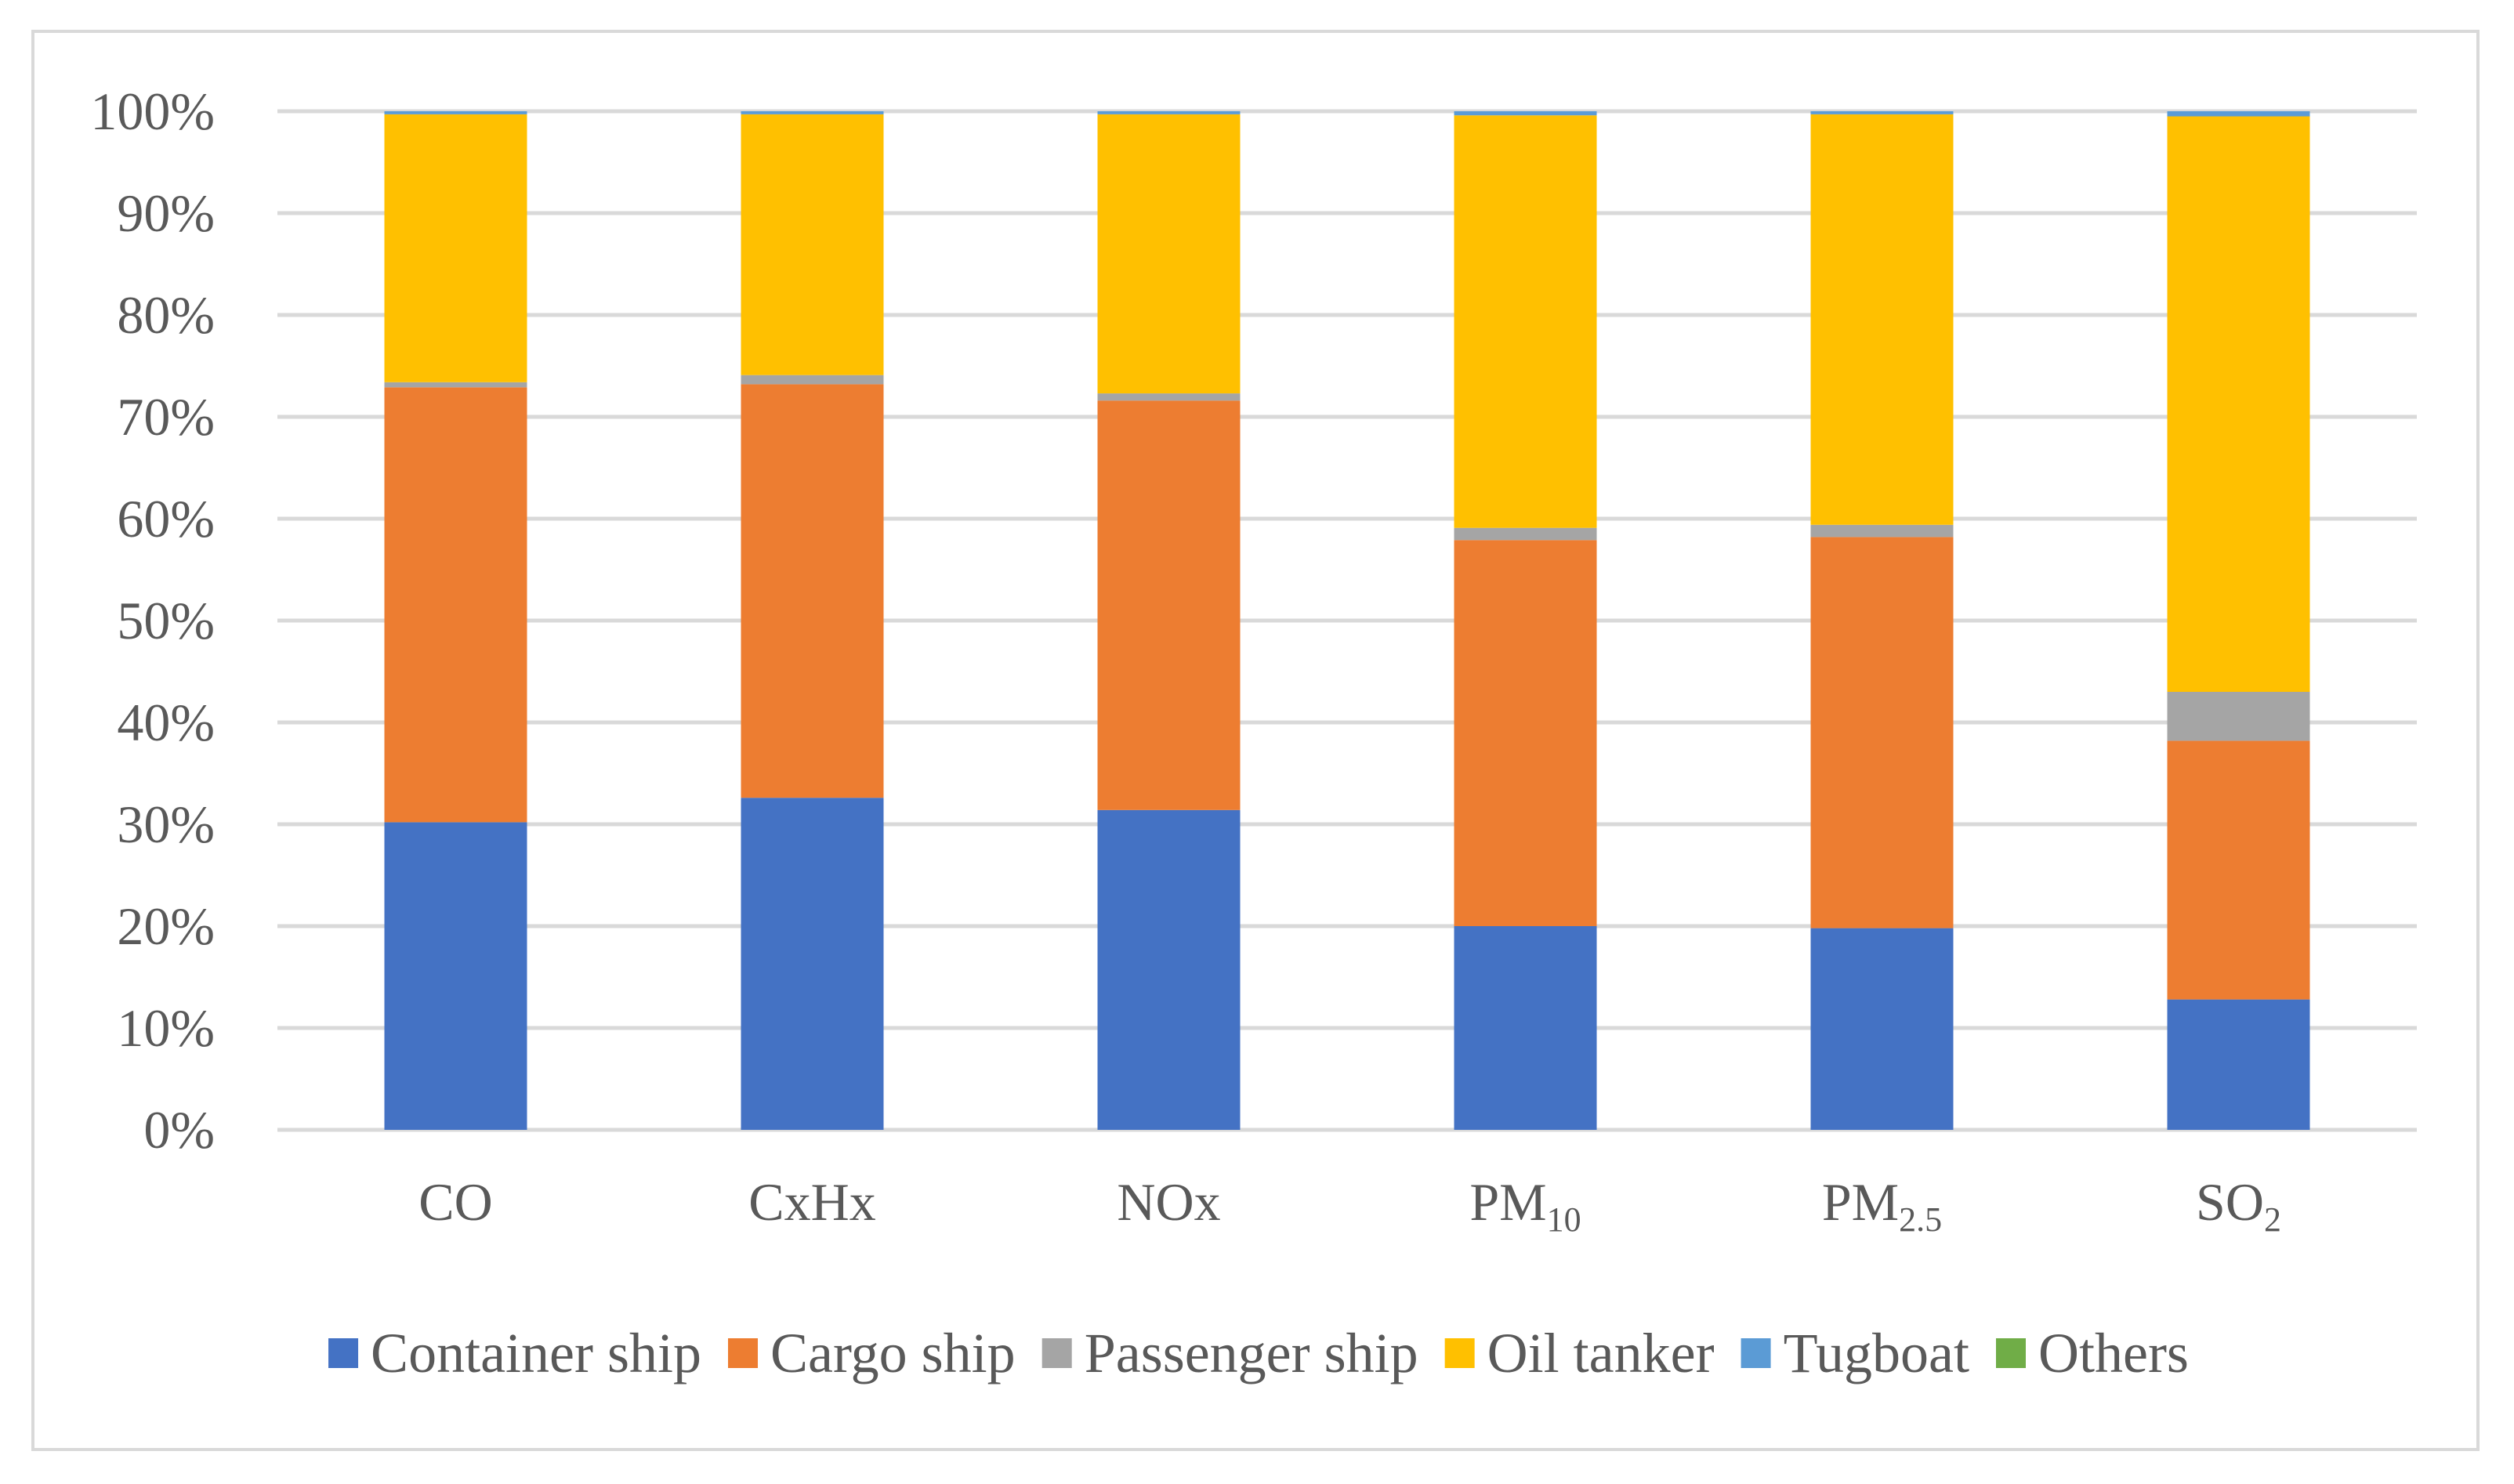 This screenshot has width=2514, height=1484. What do you see at coordinates (166, 722) in the screenshot?
I see `y-tick-label: 40%` at bounding box center [166, 722].